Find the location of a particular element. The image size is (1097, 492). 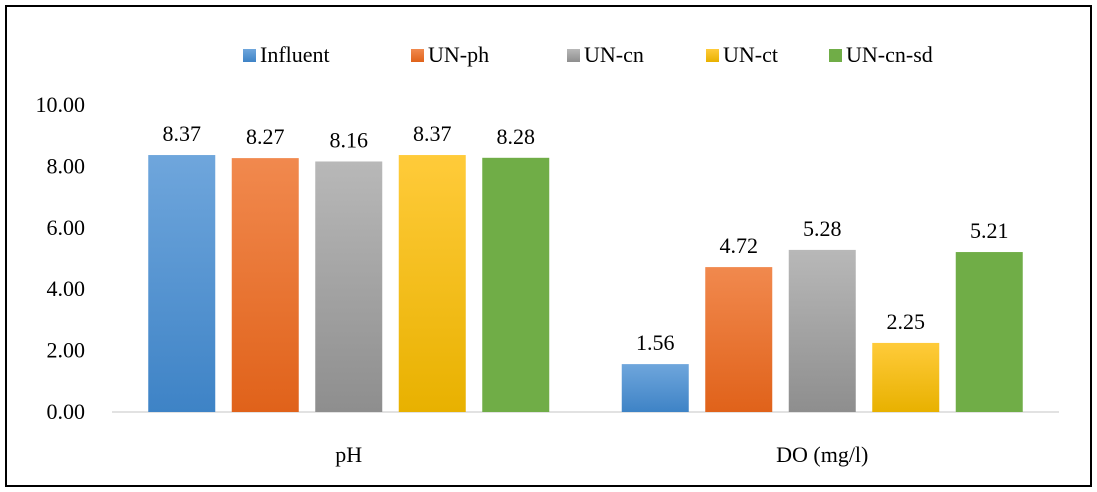

data-label-ph-influent: 8.37 is located at coordinates (182, 133).